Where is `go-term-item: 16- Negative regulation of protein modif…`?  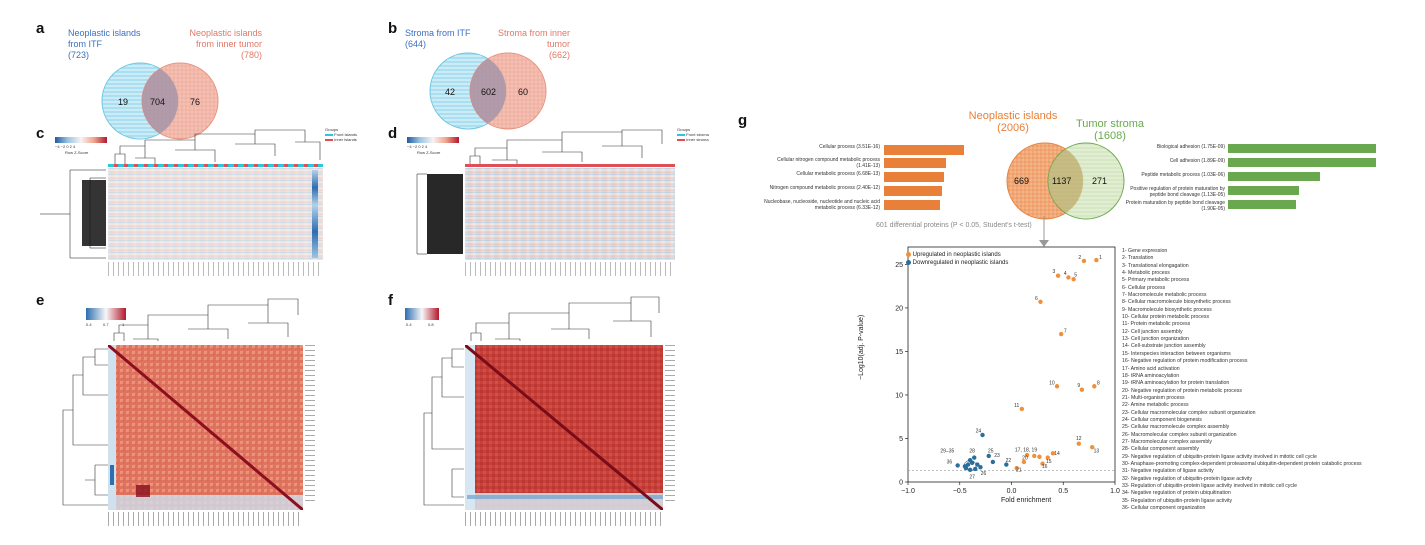 go-term-item: 16- Negative regulation of protein modif… is located at coordinates (1185, 361).